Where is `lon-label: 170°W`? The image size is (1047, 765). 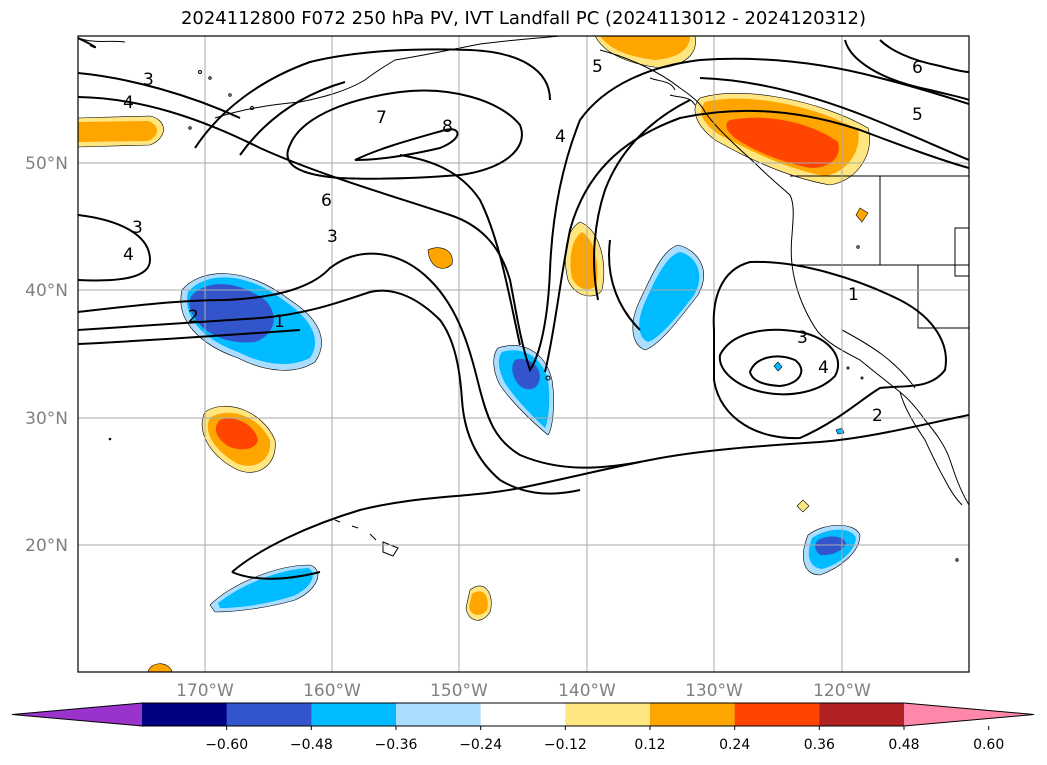
lon-label: 170°W is located at coordinates (205, 691).